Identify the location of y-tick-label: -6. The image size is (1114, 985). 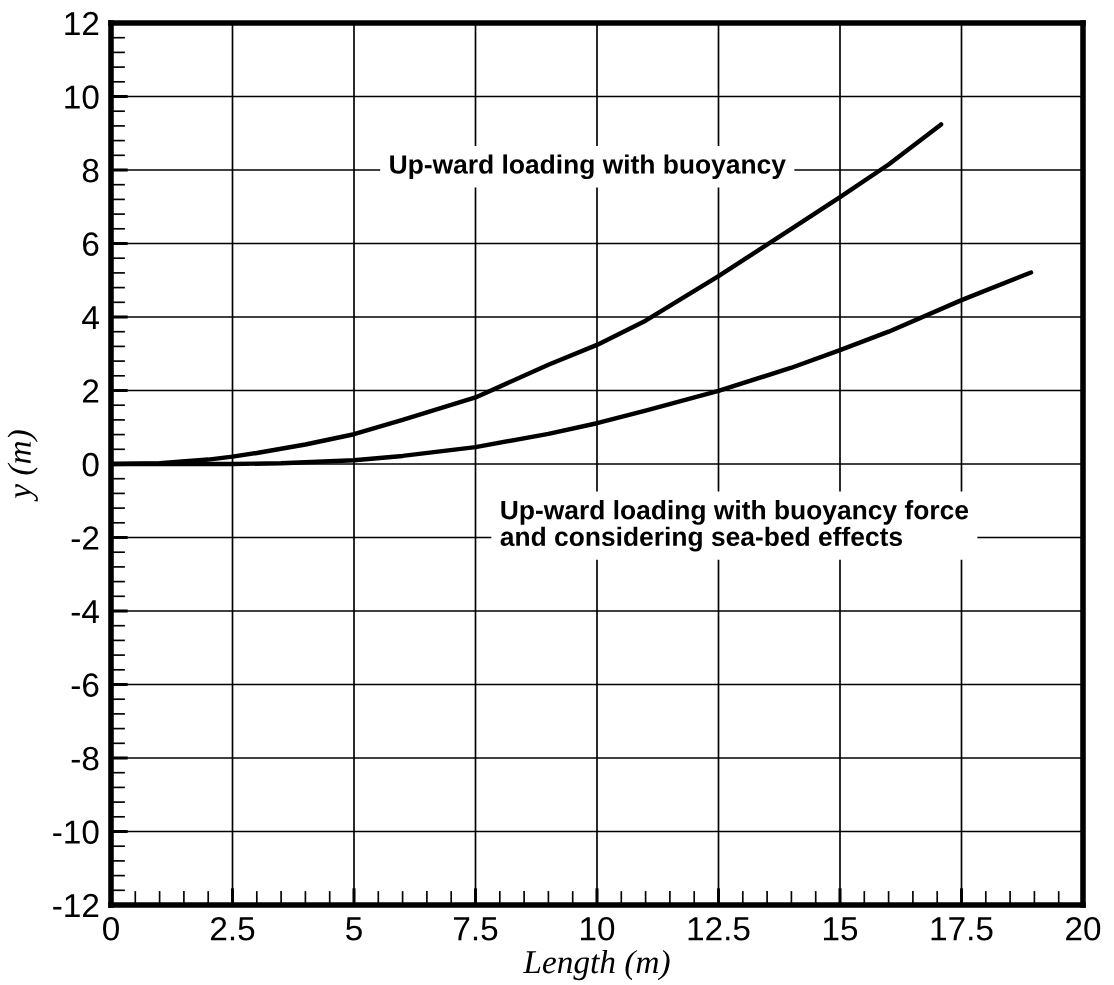
(85, 685).